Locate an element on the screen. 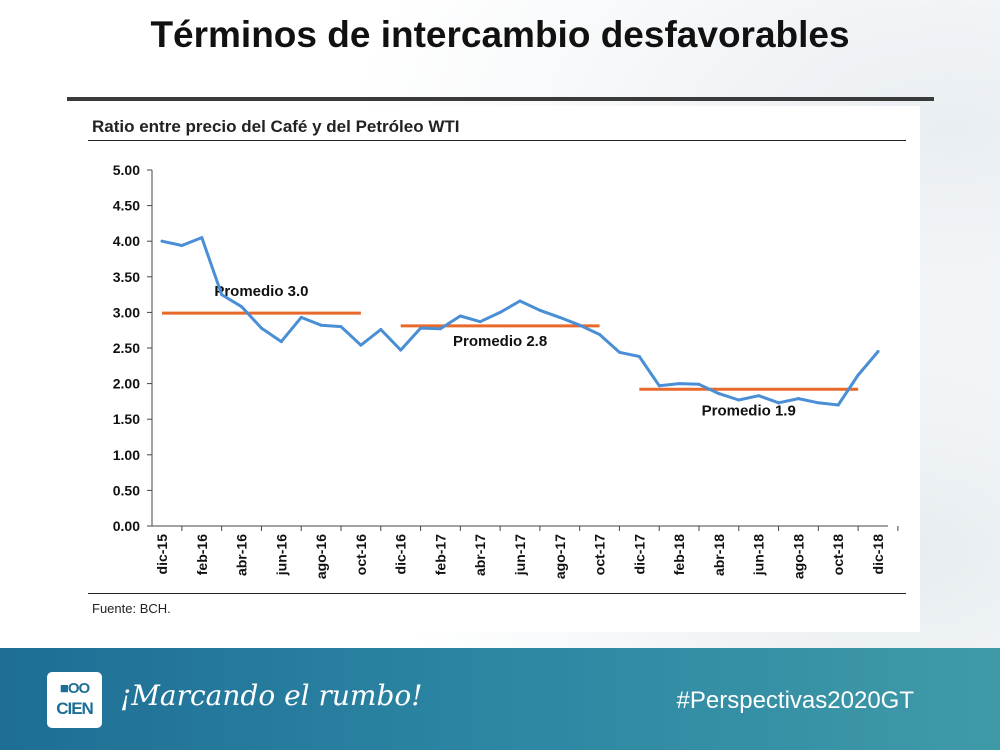 The height and width of the screenshot is (750, 1000). x-tick-label: ago-17 is located at coordinates (560, 556).